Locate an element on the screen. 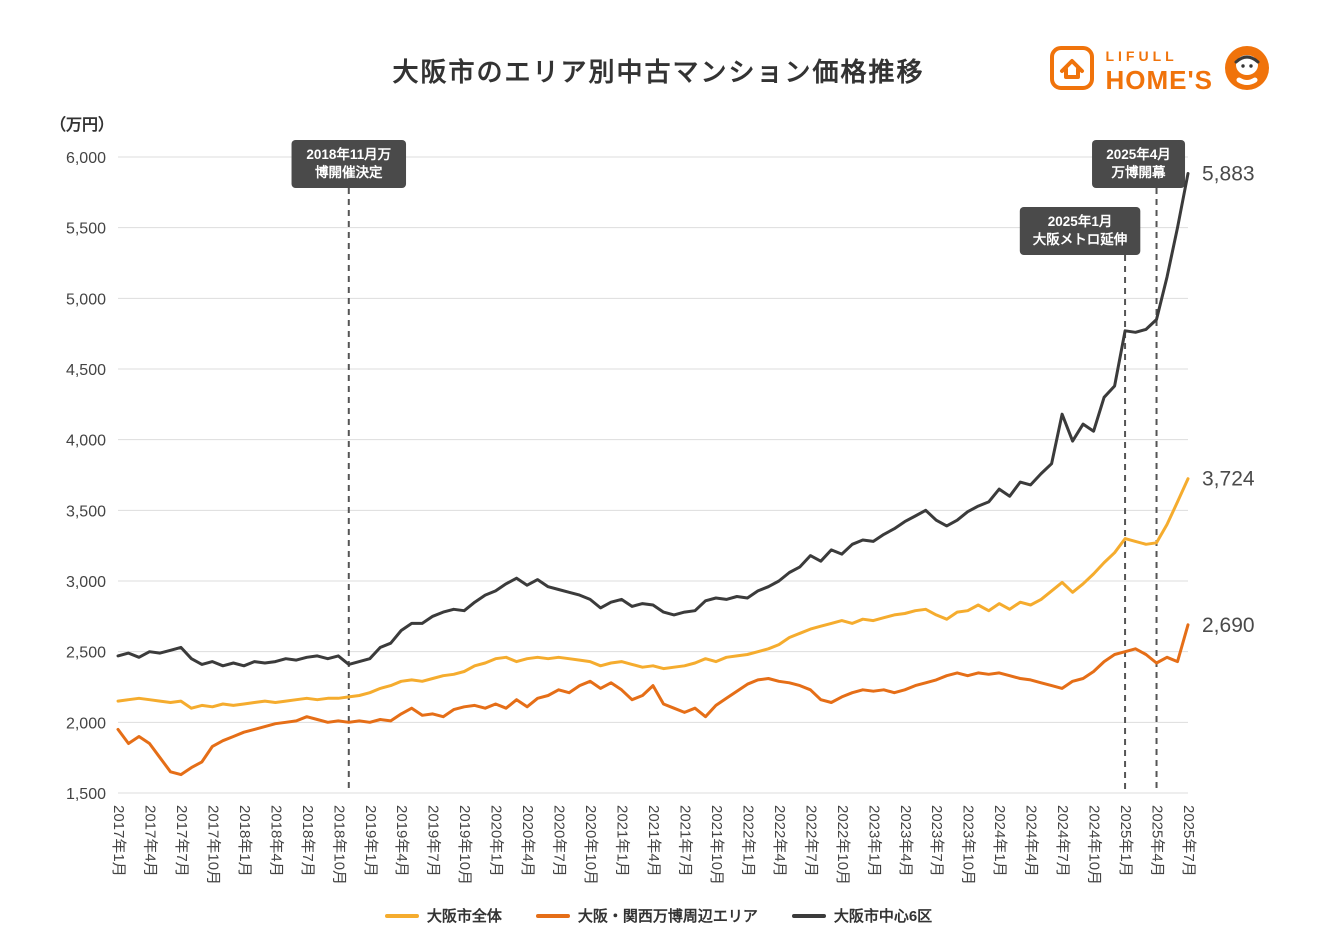  annotation-text: 博開催決定 is located at coordinates (349, 172).